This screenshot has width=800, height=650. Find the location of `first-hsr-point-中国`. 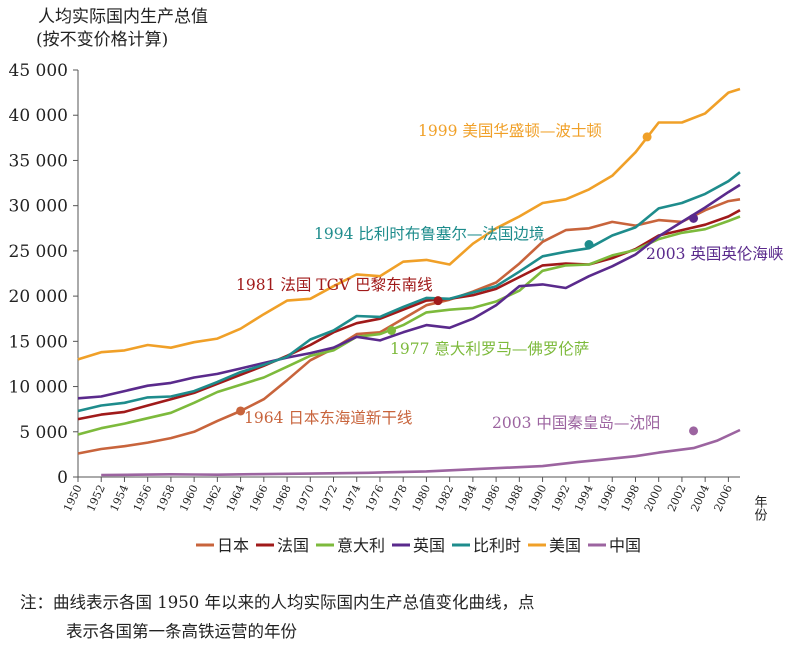

first-hsr-point-中国 is located at coordinates (694, 431).